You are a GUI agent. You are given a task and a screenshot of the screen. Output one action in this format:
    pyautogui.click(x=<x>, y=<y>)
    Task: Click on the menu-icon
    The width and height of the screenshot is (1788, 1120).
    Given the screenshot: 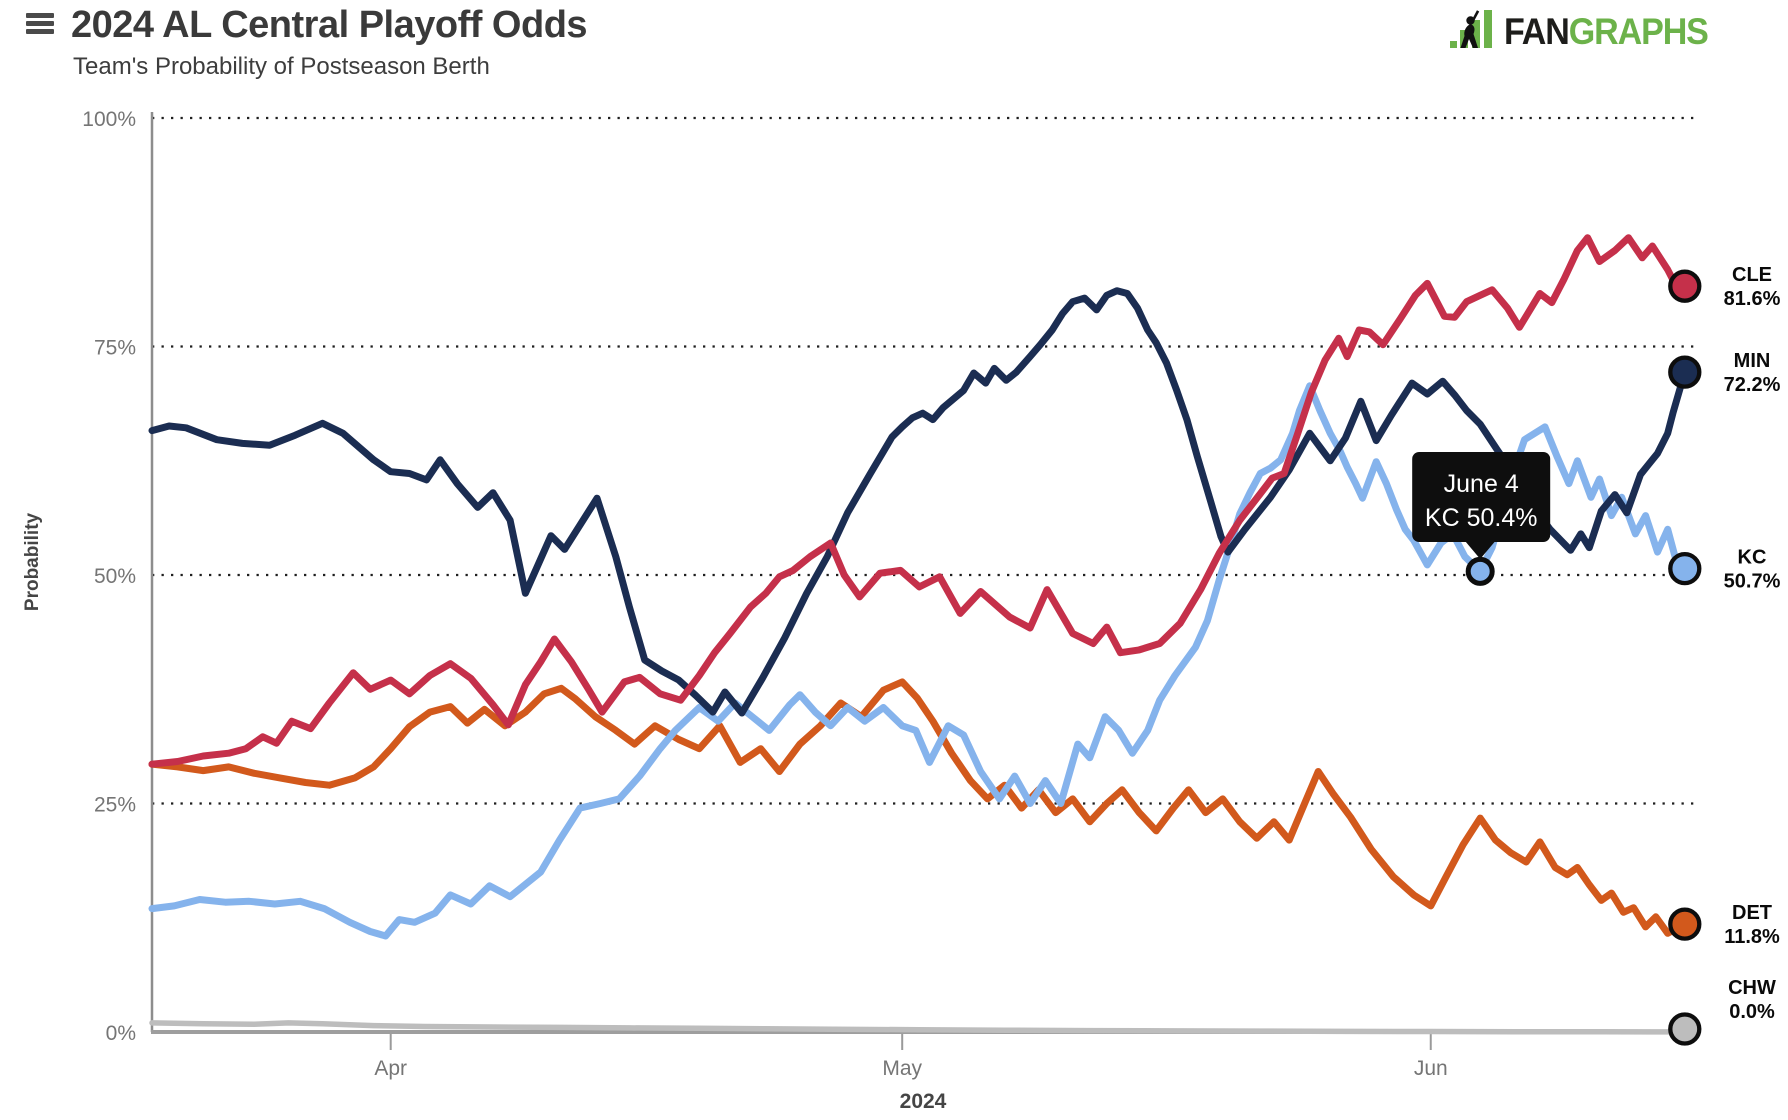 What is the action you would take?
    pyautogui.click(x=40, y=25)
    